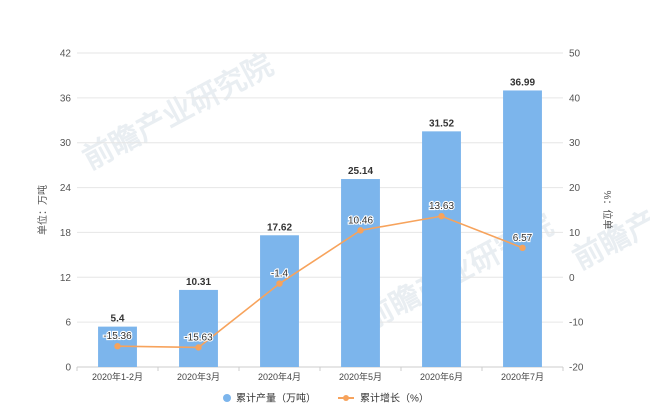 Image resolution: width=650 pixels, height=420 pixels. Describe the element at coordinates (66, 278) in the screenshot. I see `y-left-tick-label: 12` at that location.